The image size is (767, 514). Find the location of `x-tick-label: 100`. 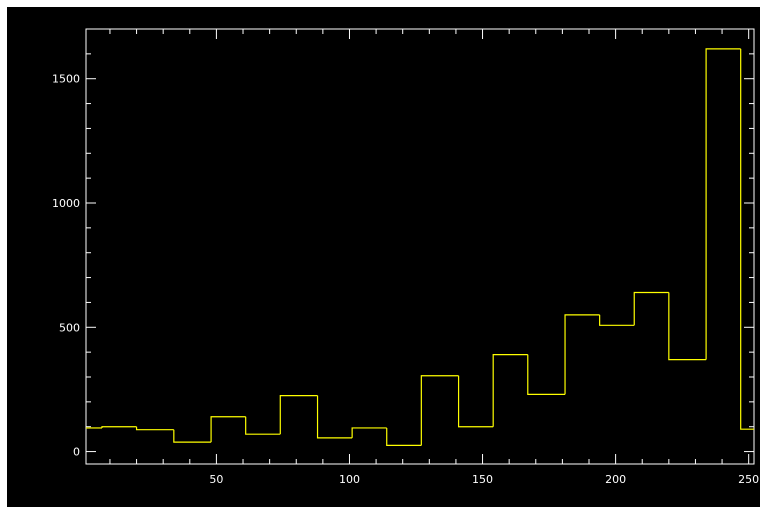

x-tick-label: 100 is located at coordinates (349, 479).